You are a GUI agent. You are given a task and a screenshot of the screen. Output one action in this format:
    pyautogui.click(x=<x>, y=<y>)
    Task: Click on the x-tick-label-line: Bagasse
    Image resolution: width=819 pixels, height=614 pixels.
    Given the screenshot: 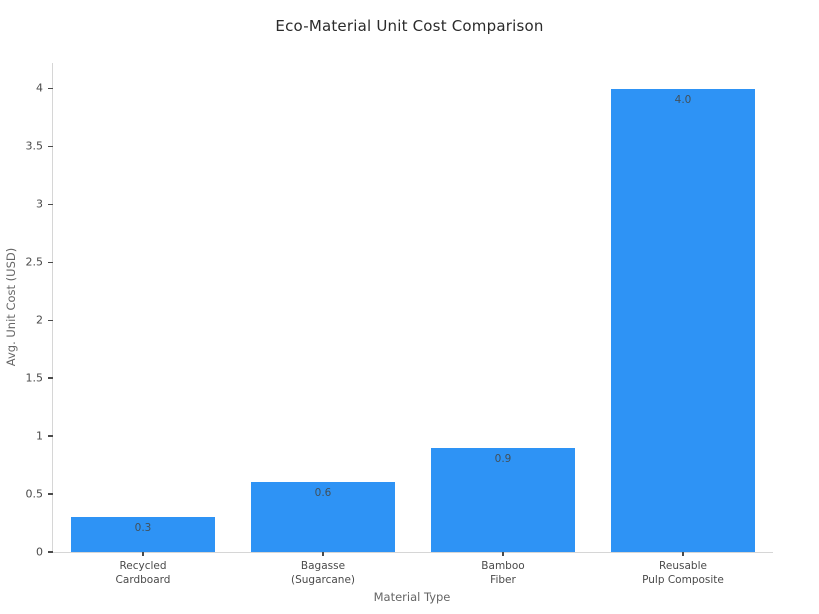 What is the action you would take?
    pyautogui.click(x=323, y=566)
    